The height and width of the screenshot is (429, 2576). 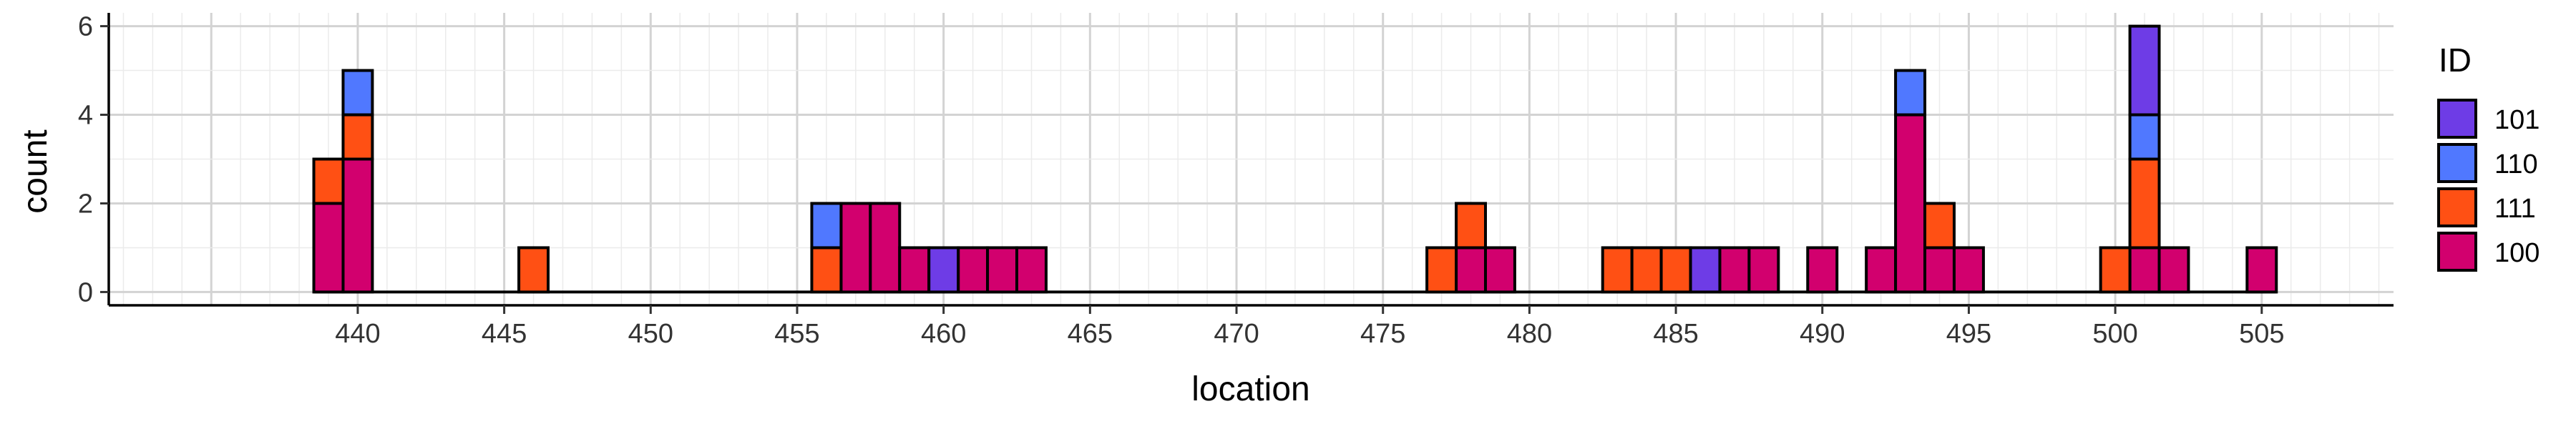 I want to click on x-tick-label: 485, so click(x=1675, y=334).